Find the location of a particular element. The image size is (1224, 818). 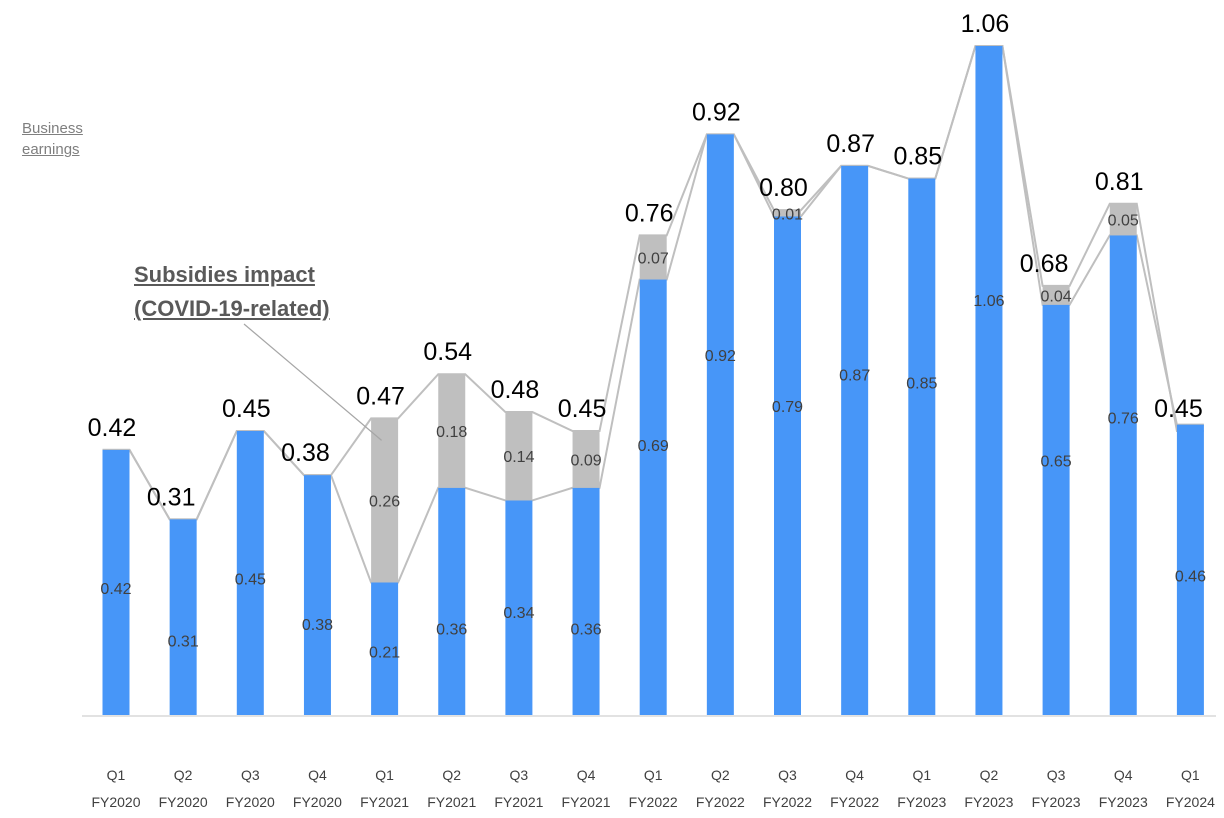

x-tick-quarter-5: Q2 is located at coordinates (451, 775).